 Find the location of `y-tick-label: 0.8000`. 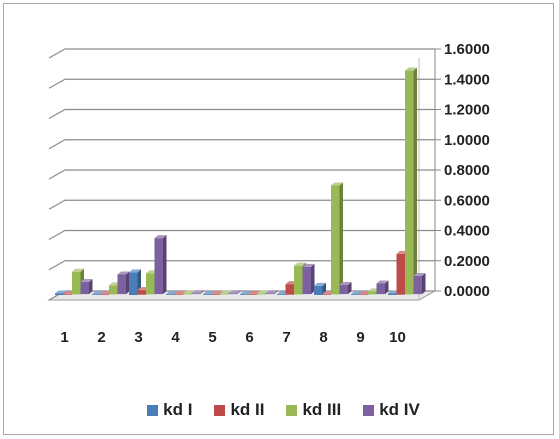

y-tick-label: 0.8000 is located at coordinates (467, 170).